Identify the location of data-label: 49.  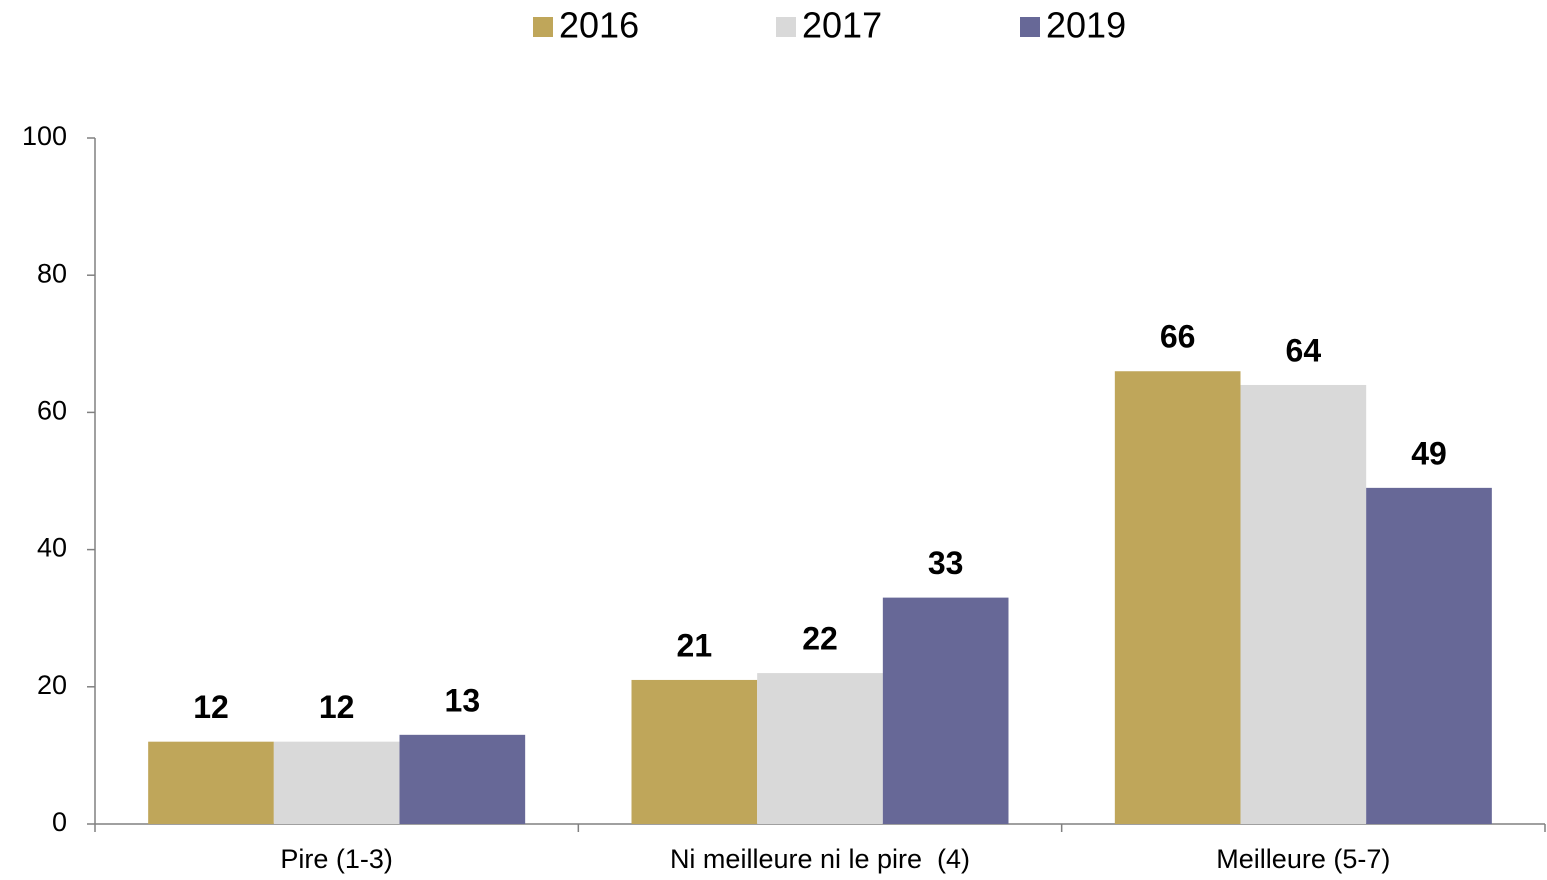
(1429, 453).